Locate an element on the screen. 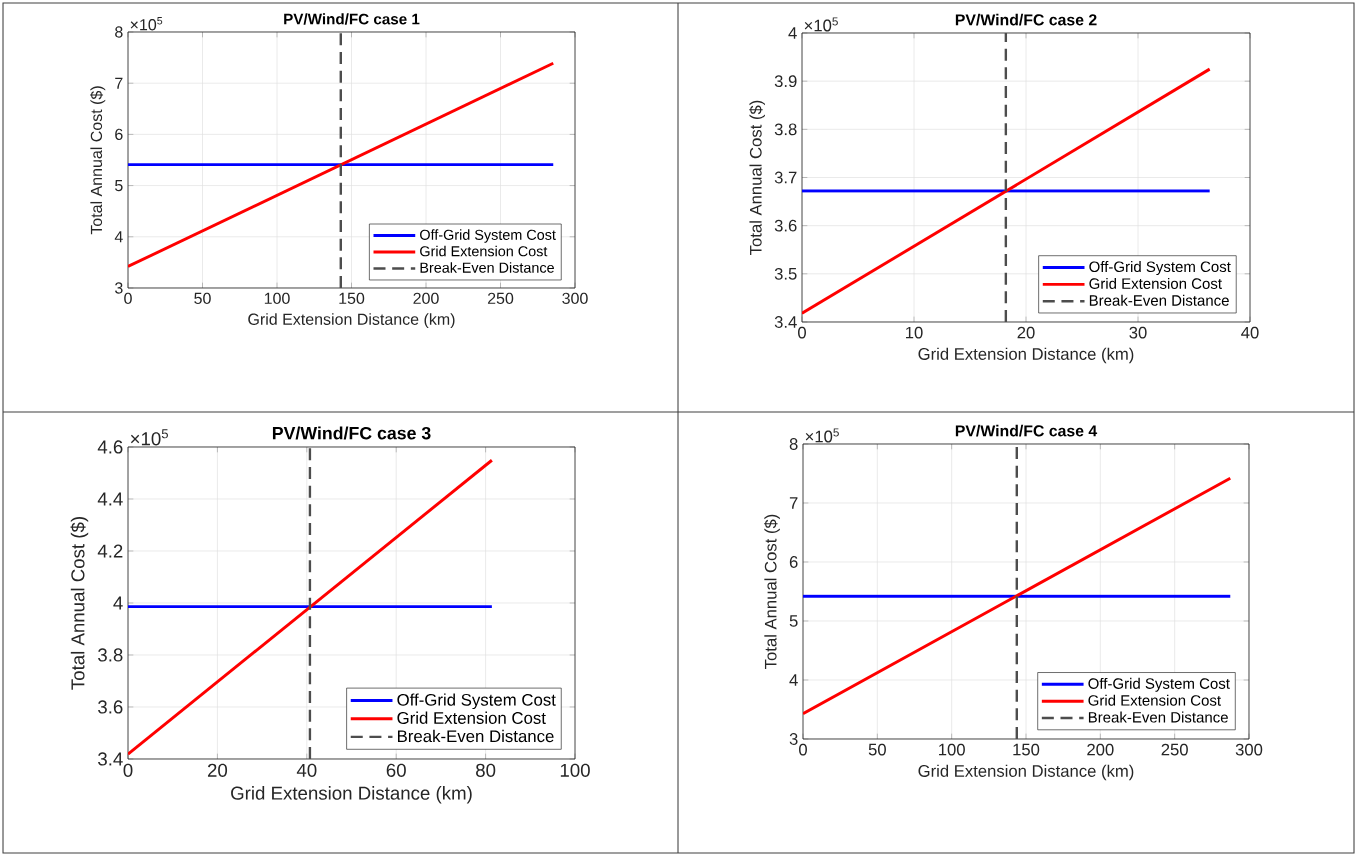 This screenshot has width=1357, height=856. y-tick-label: 3.7 is located at coordinates (785, 177).